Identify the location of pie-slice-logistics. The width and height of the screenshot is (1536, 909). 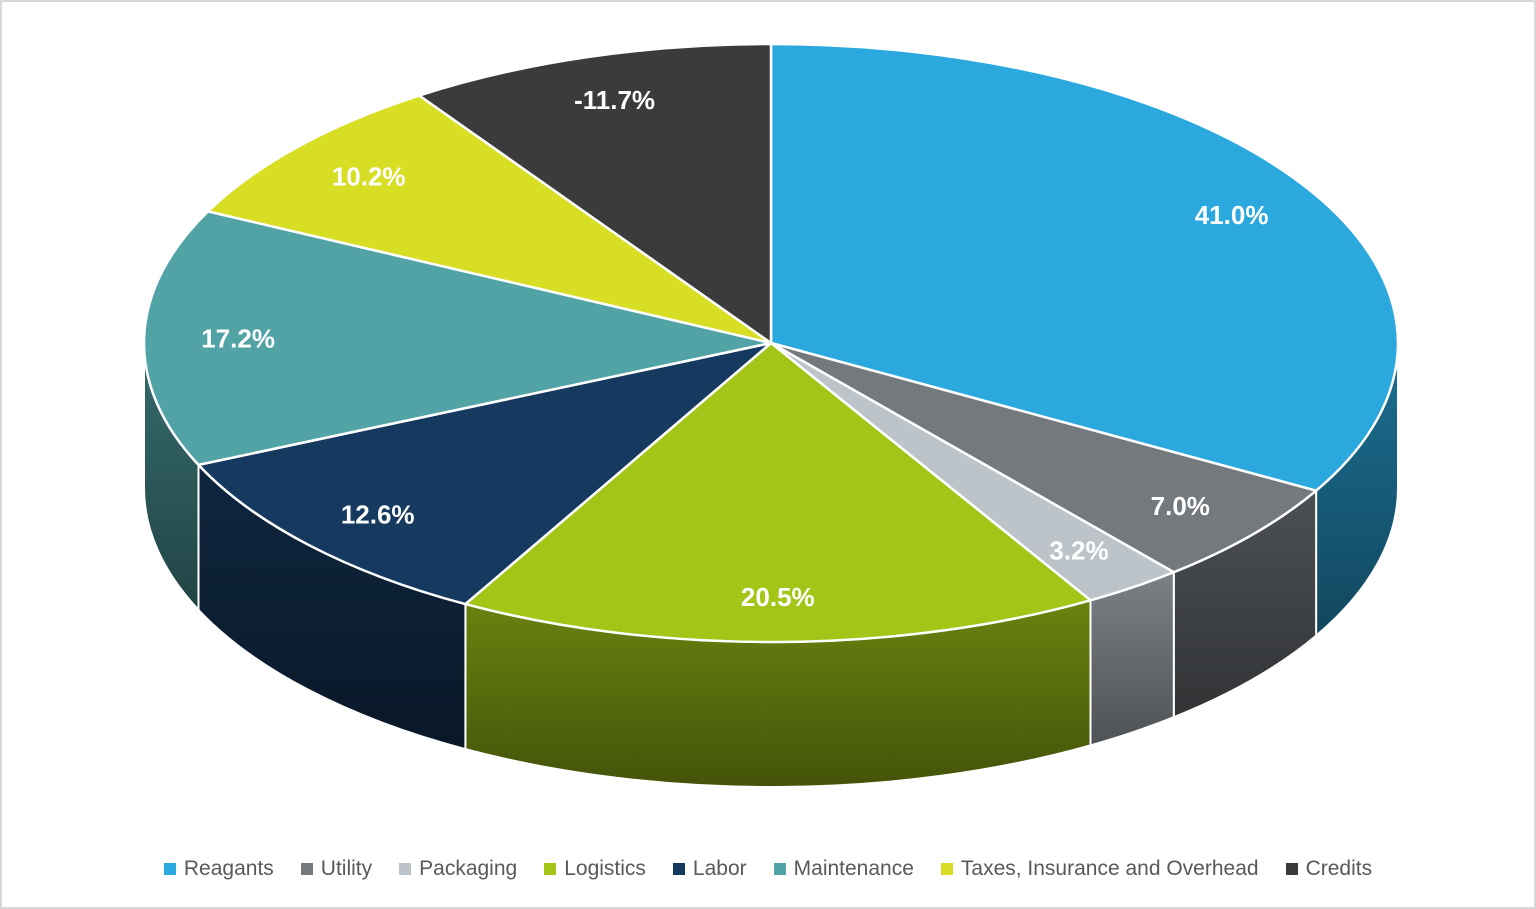
(778, 492).